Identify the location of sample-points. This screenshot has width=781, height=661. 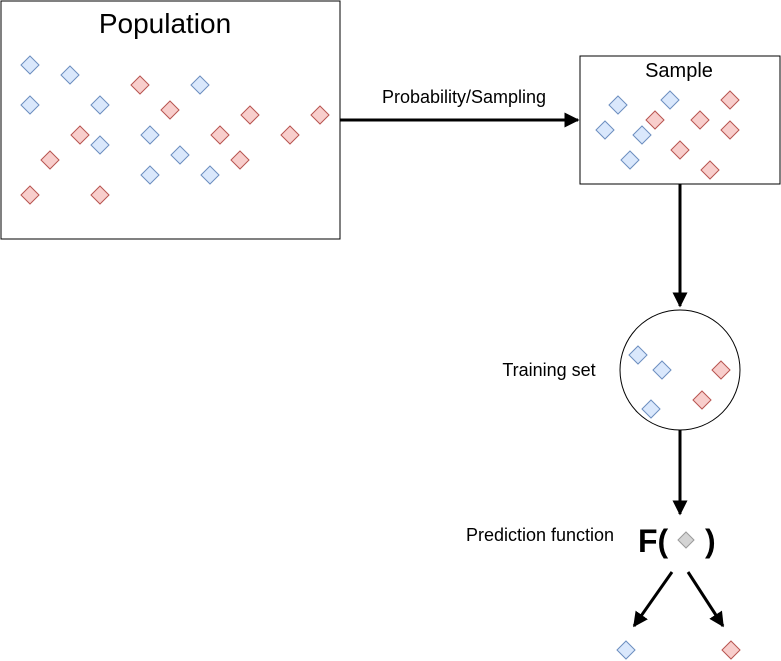
(667, 135).